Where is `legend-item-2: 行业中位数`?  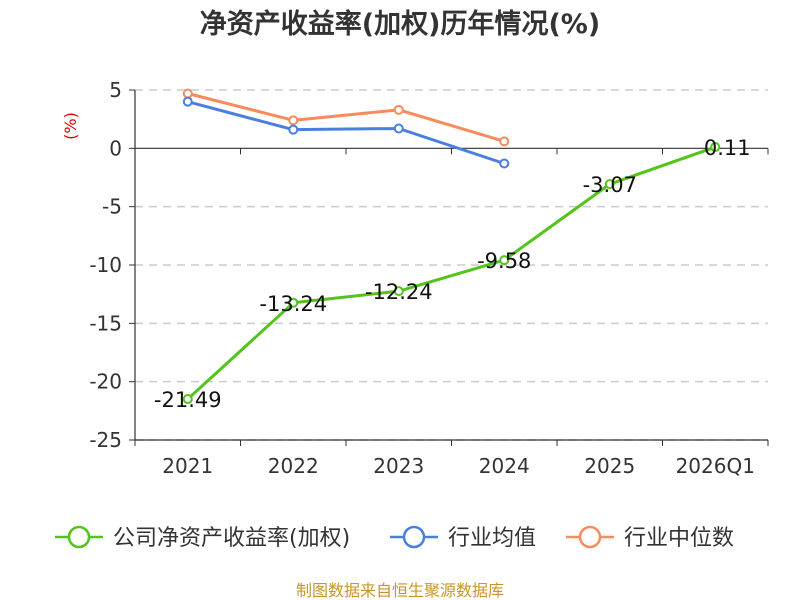
legend-item-2: 行业中位数 is located at coordinates (650, 538).